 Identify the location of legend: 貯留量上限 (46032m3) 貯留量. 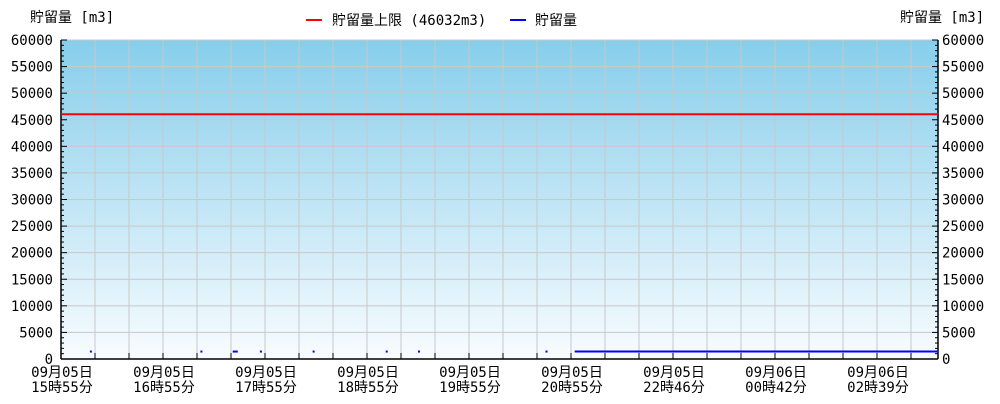
(441, 21).